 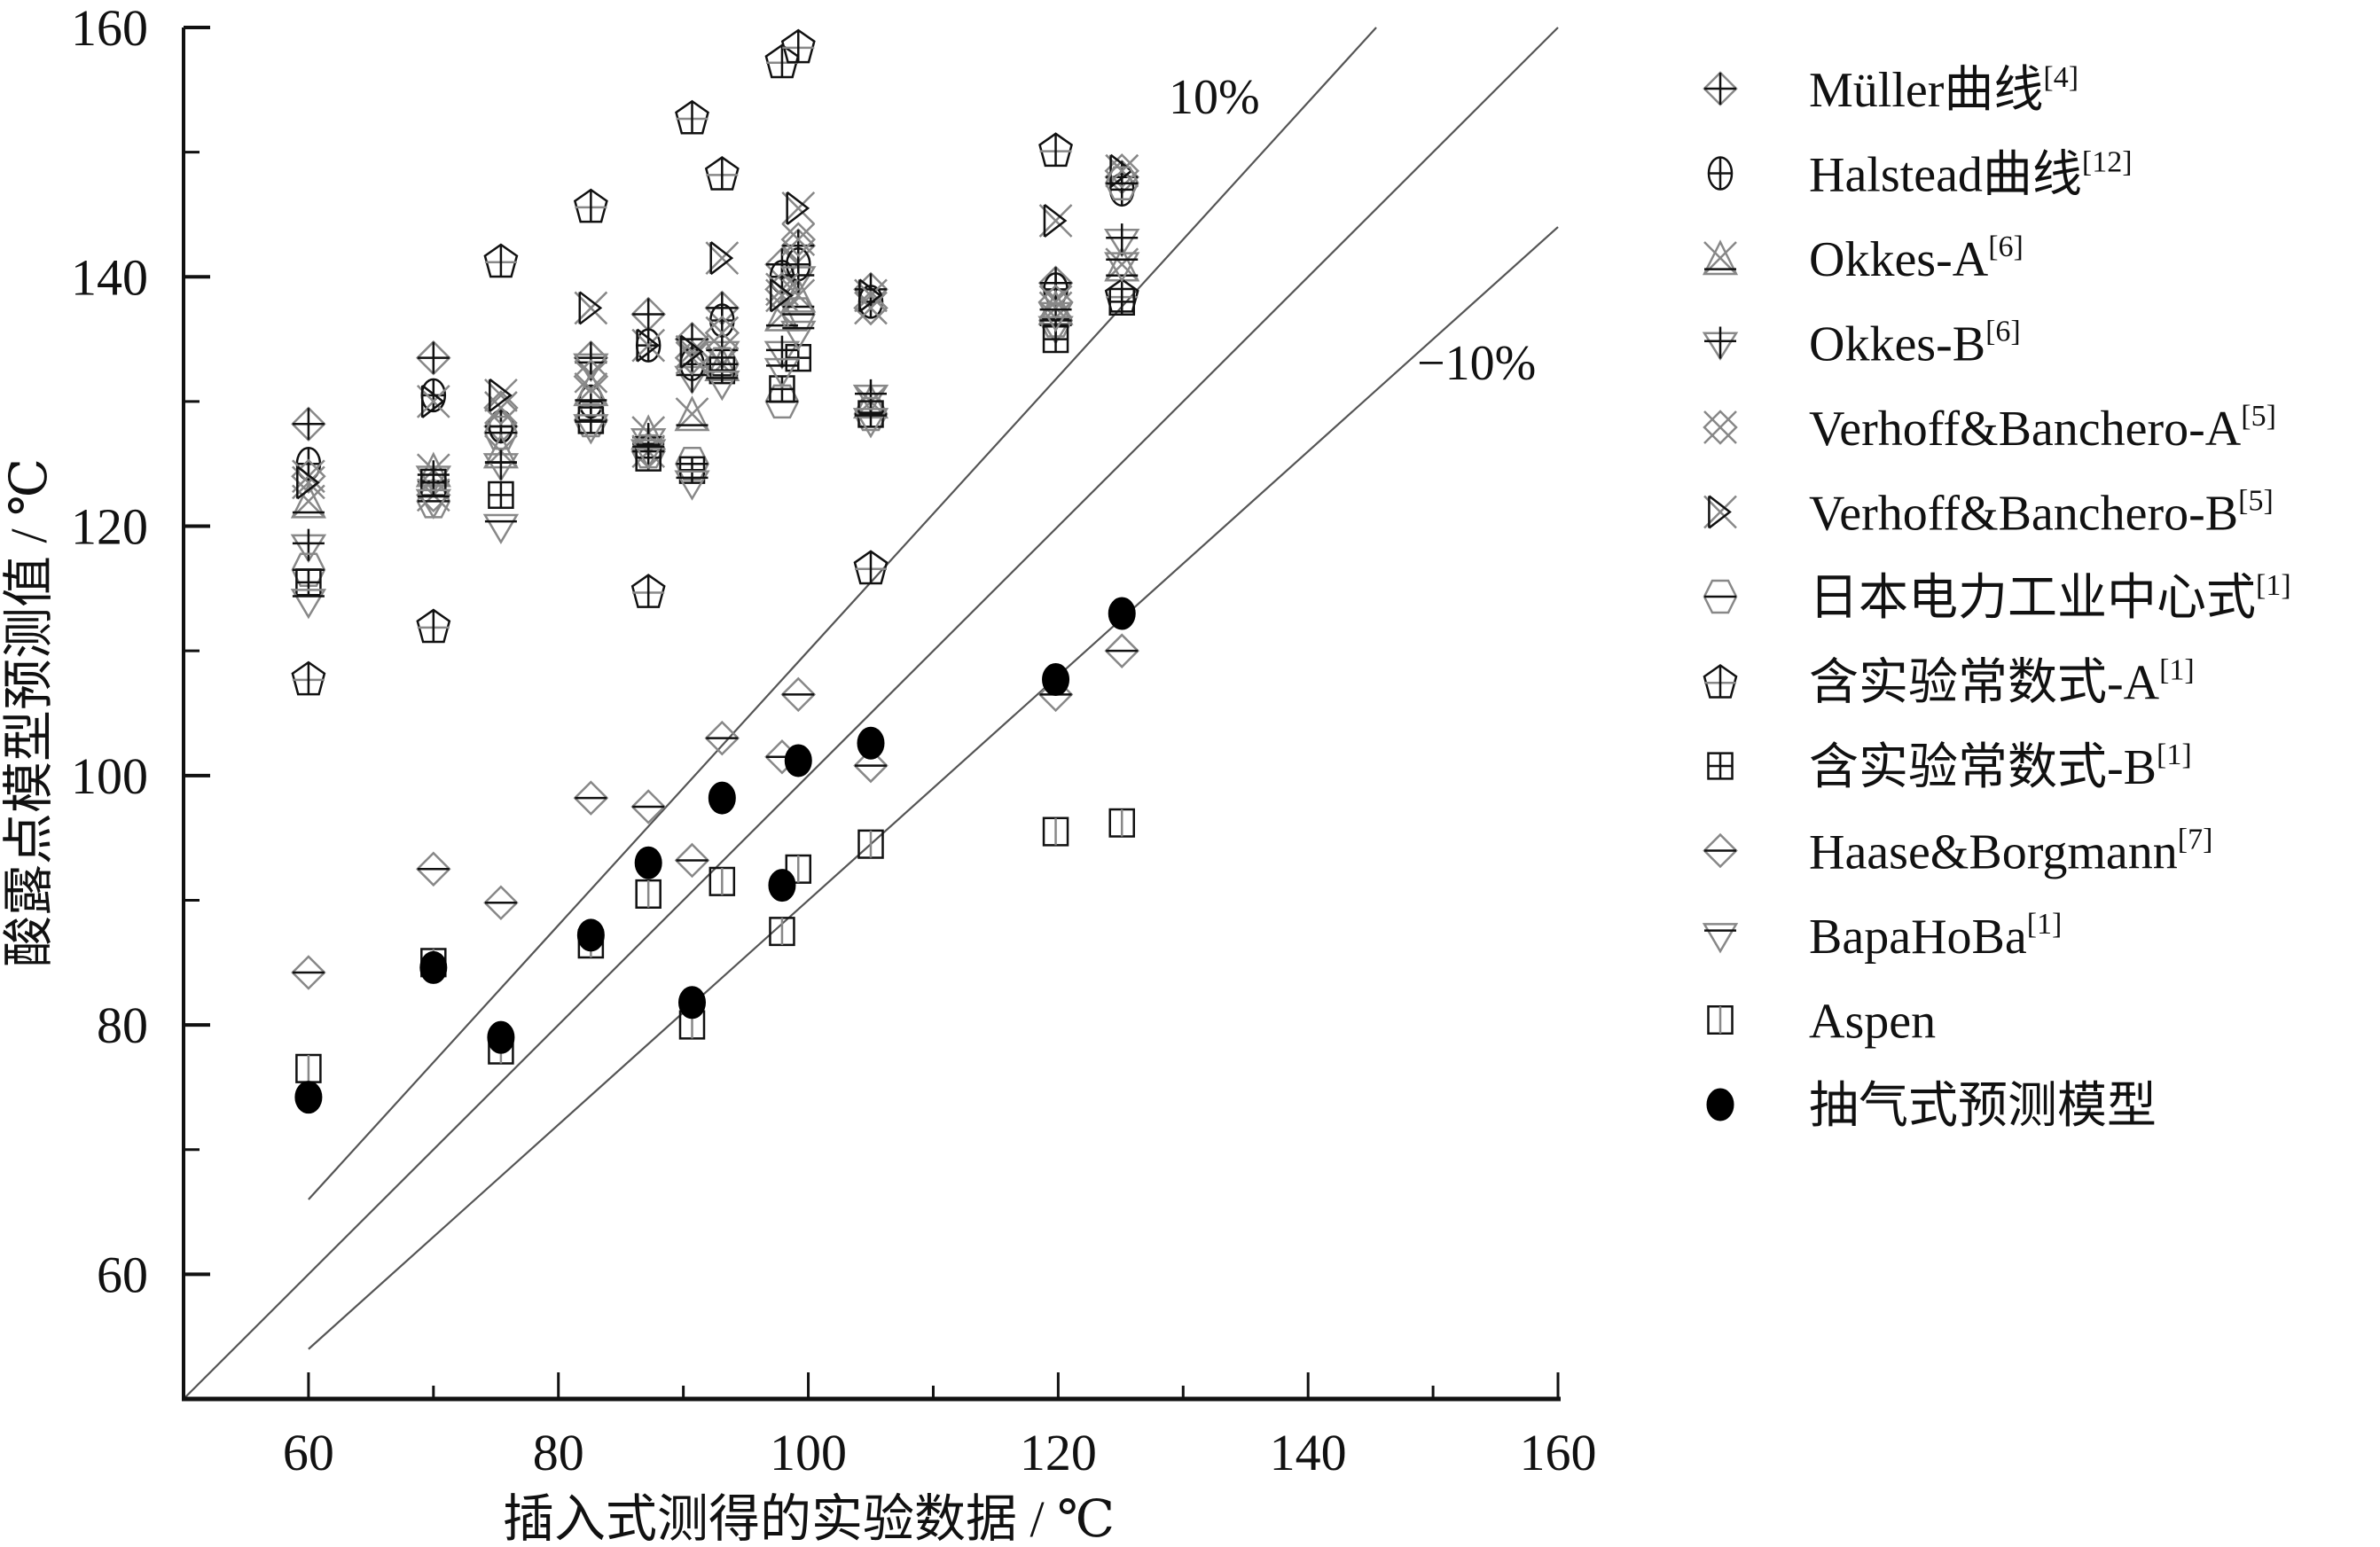 I want to click on legend-label: BapaHoBa[1], so click(x=1935, y=936).